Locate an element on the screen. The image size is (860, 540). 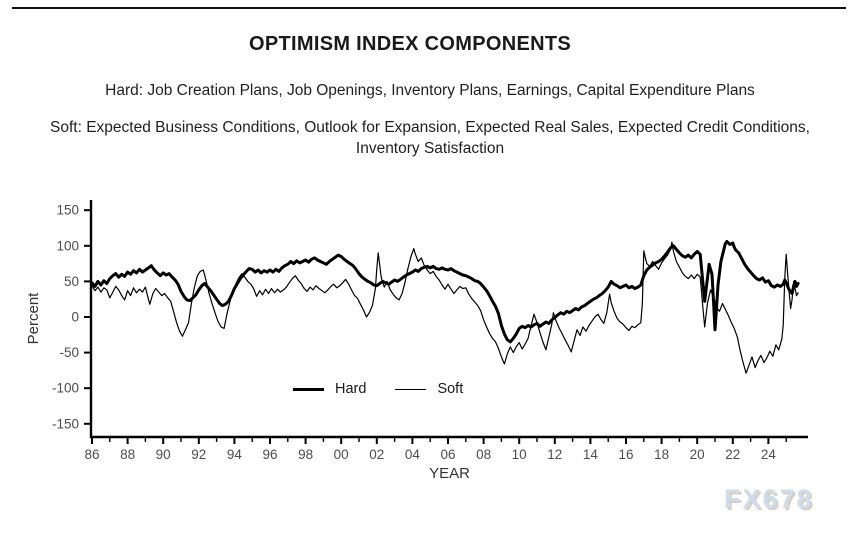
x-tick-label: 98 is located at coordinates (305, 454).